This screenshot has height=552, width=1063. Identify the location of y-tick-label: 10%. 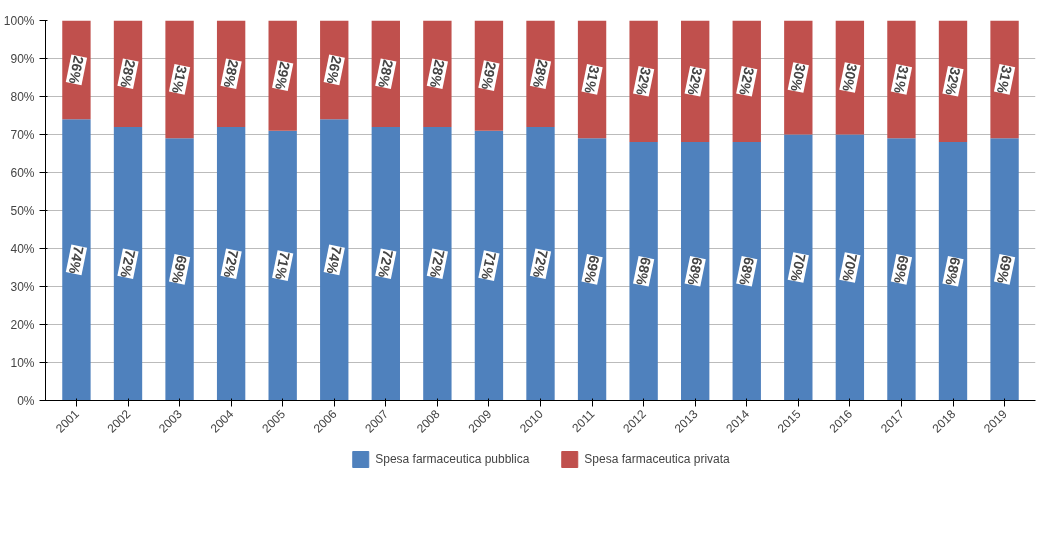
(22, 362).